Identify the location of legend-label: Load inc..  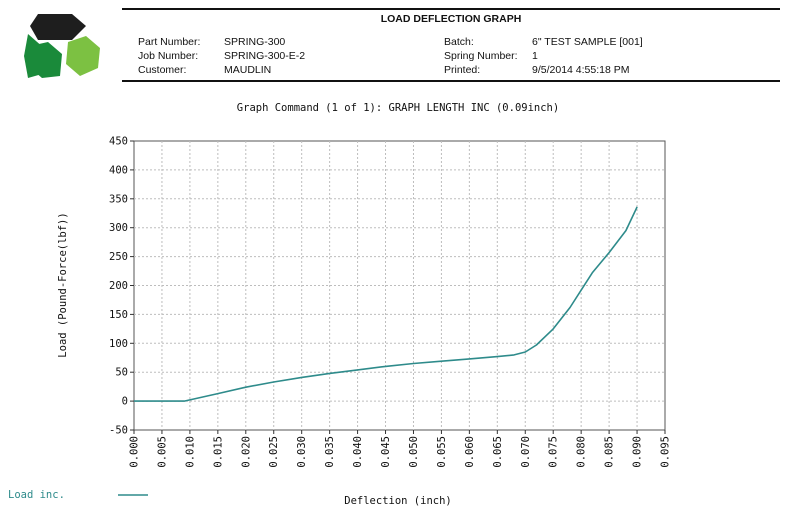
(36, 495).